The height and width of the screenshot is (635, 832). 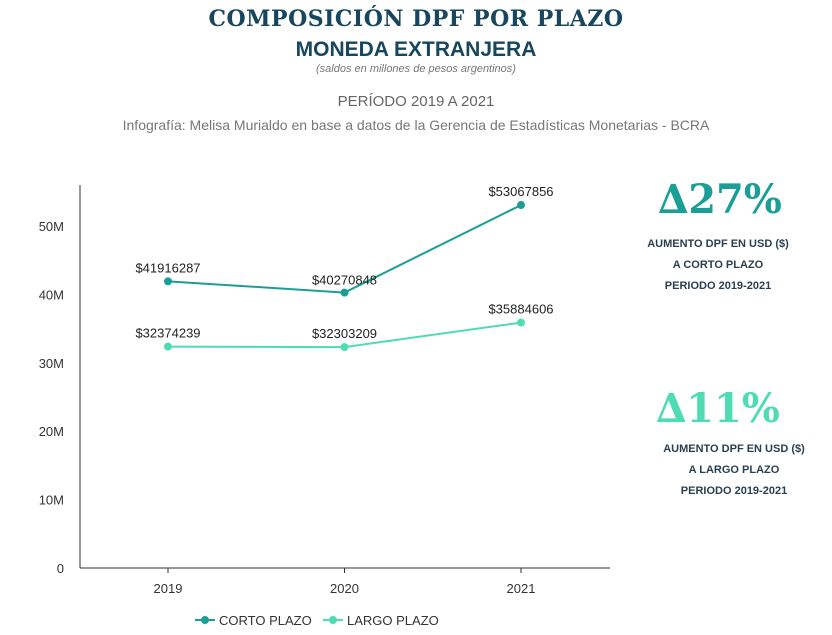 I want to click on data-label: $35884606, so click(x=520, y=309).